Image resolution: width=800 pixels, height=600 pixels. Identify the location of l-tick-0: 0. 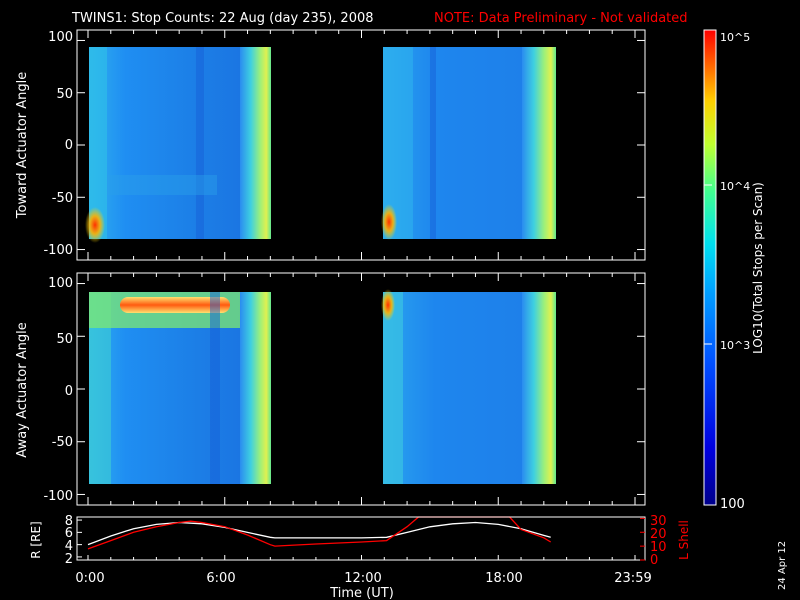
(654, 560).